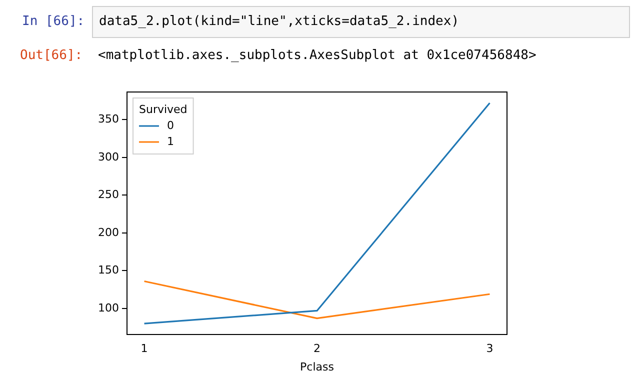 The height and width of the screenshot is (380, 640). Describe the element at coordinates (163, 109) in the screenshot. I see `legend-title: Survived` at that location.